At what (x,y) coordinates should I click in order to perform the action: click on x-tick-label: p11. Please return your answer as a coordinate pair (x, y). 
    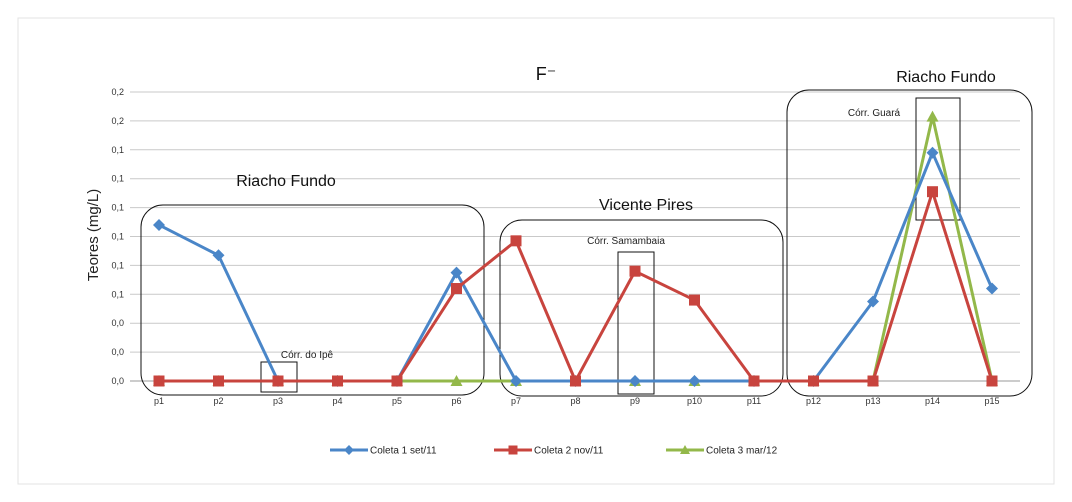
    Looking at the image, I should click on (754, 401).